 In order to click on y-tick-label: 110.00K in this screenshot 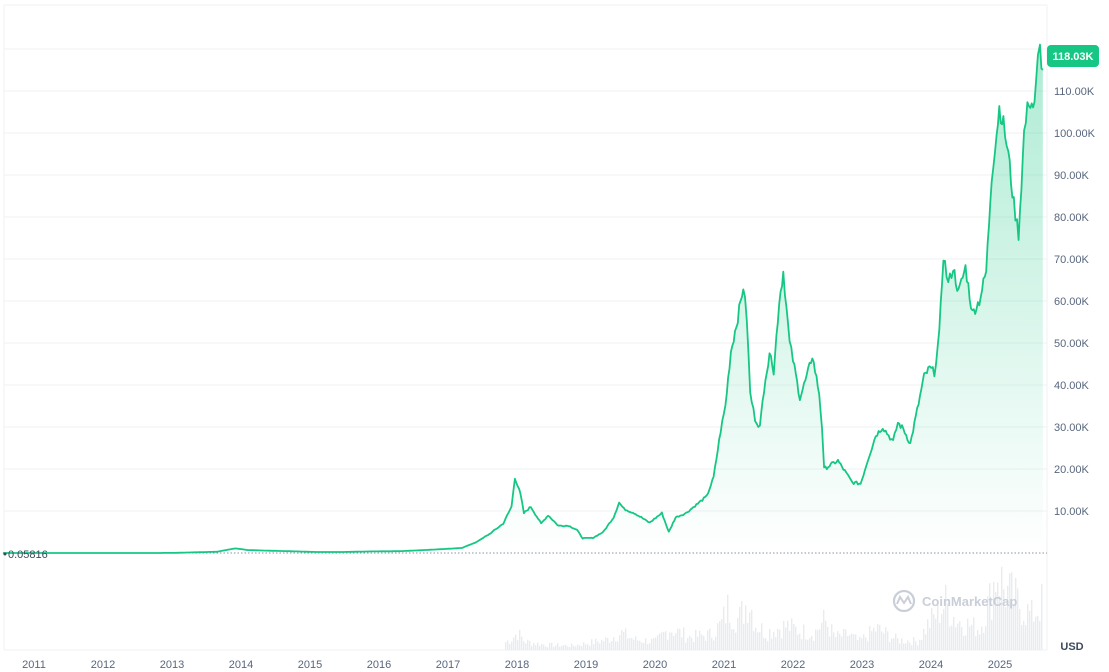, I will do `click(1074, 92)`.